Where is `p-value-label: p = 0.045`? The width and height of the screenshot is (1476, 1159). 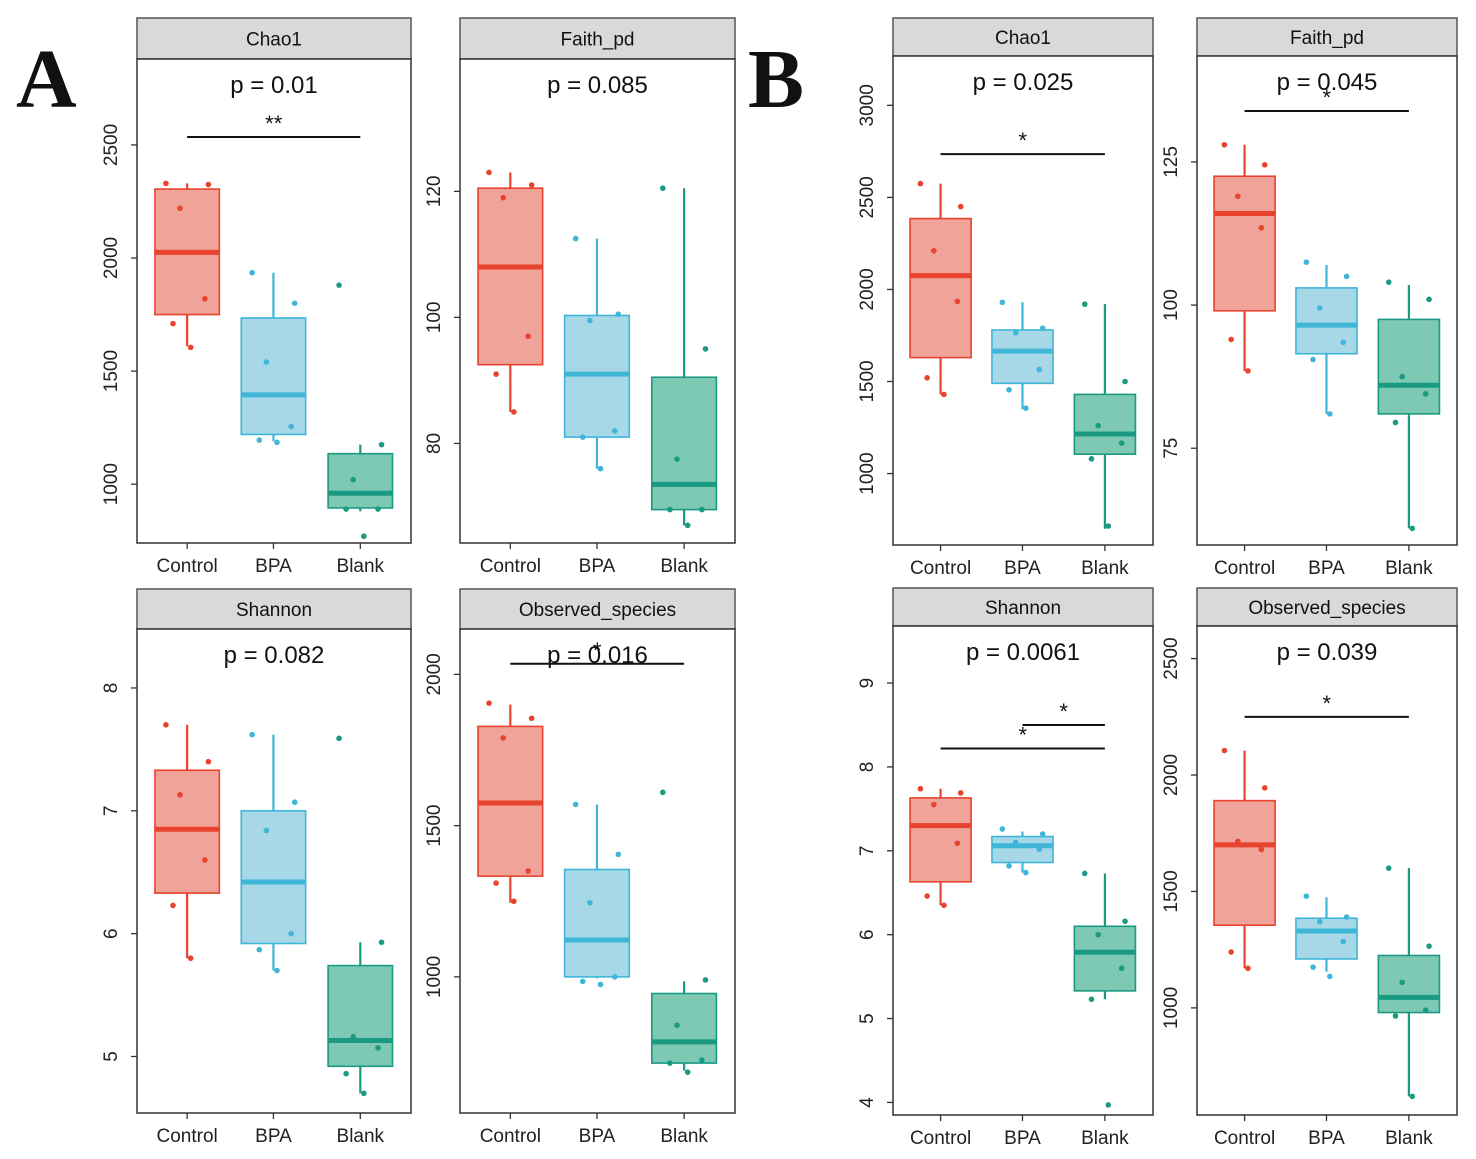 p-value-label: p = 0.045 is located at coordinates (1327, 82).